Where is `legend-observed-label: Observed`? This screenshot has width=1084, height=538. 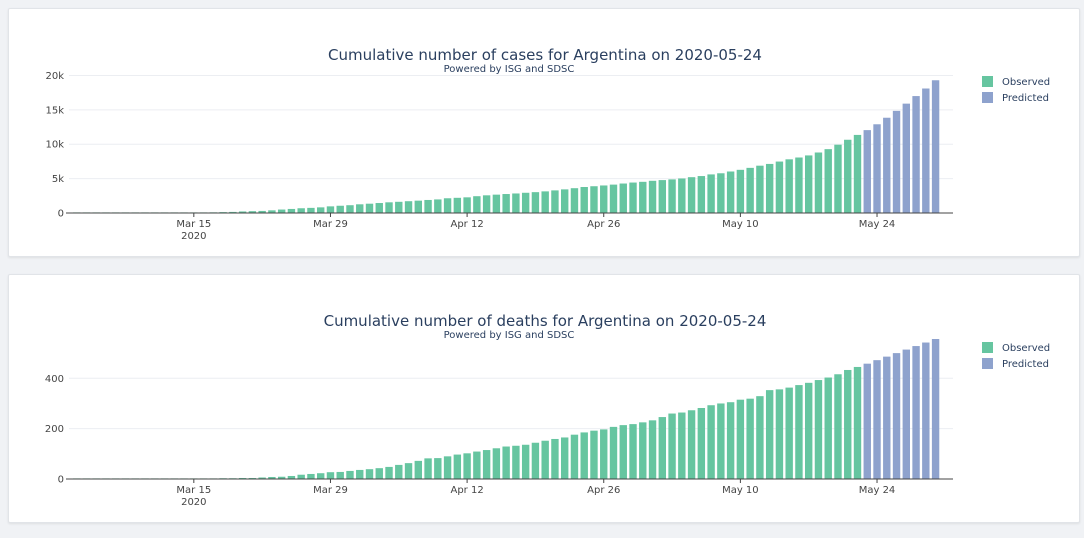 legend-observed-label: Observed is located at coordinates (1026, 82).